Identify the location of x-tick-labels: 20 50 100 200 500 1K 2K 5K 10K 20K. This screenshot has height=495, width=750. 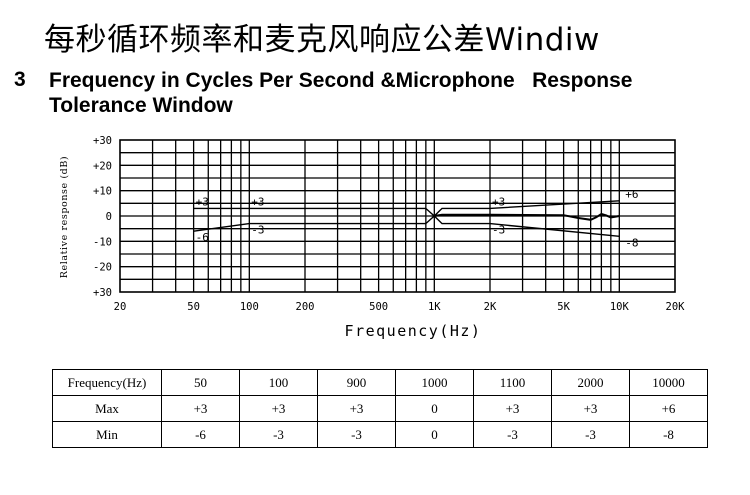
(399, 307).